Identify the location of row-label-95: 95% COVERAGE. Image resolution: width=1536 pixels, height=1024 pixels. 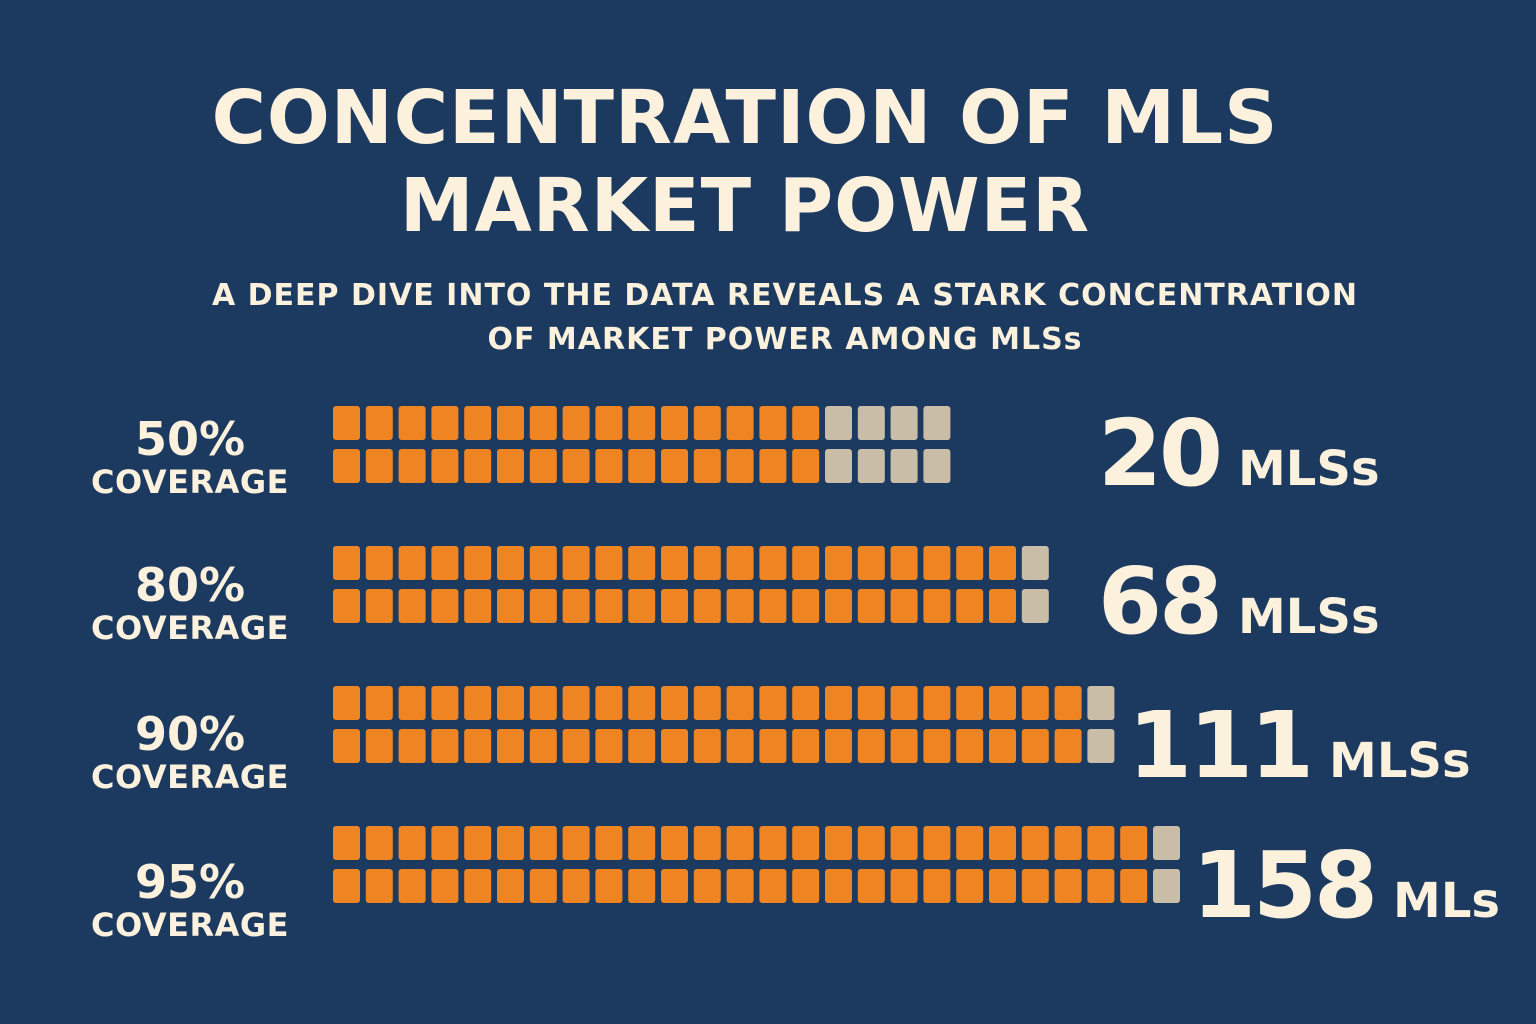
(190, 900).